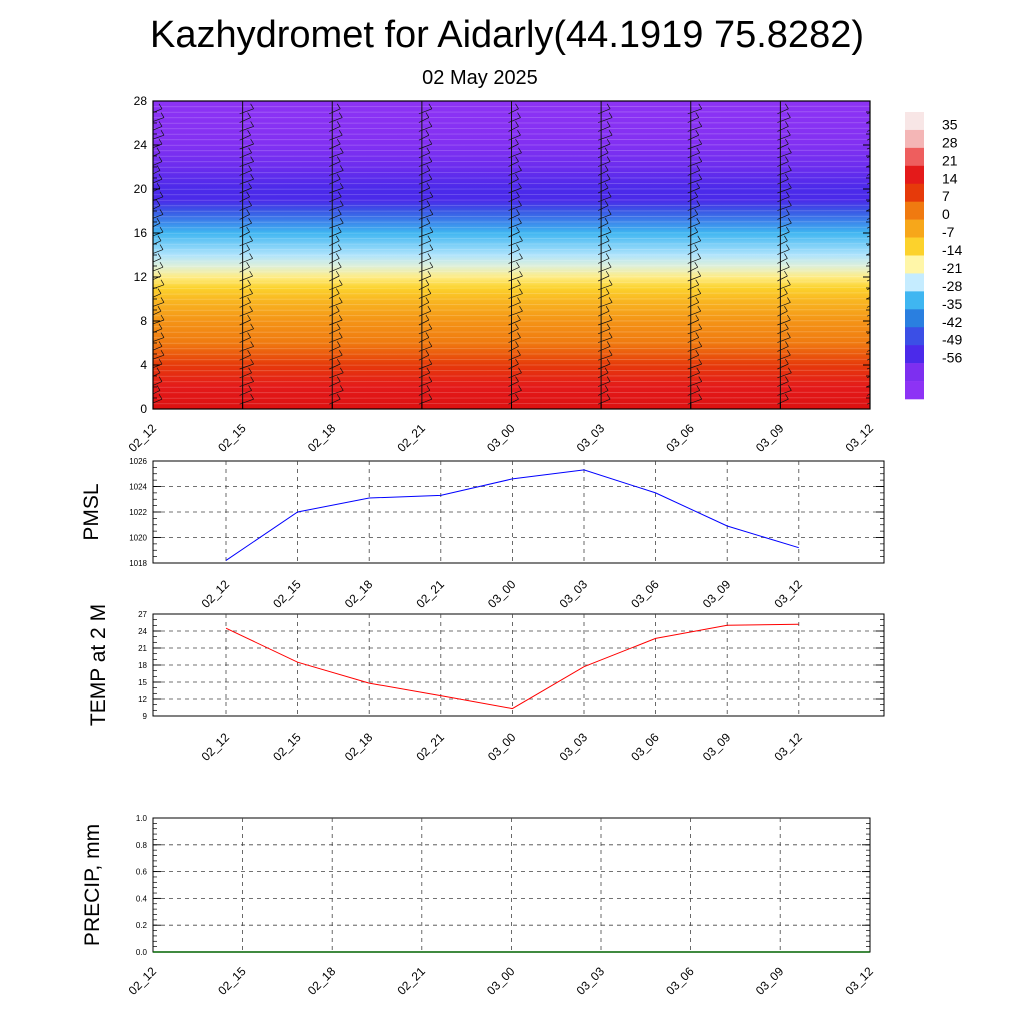  Describe the element at coordinates (501, 438) in the screenshot. I see `x-tick-label: 03_00` at that location.